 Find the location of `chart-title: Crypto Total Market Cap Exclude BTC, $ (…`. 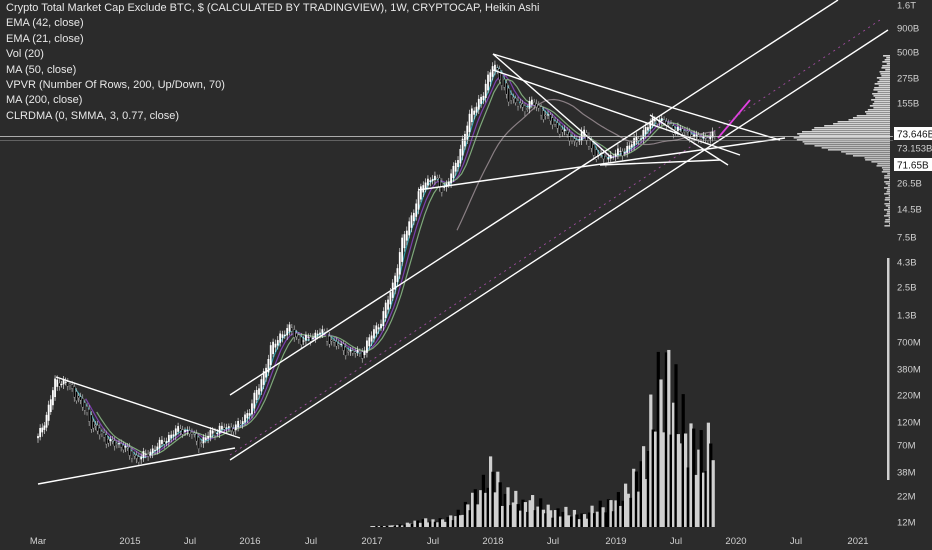

chart-title: Crypto Total Market Cap Exclude BTC, $ (… is located at coordinates (273, 8).